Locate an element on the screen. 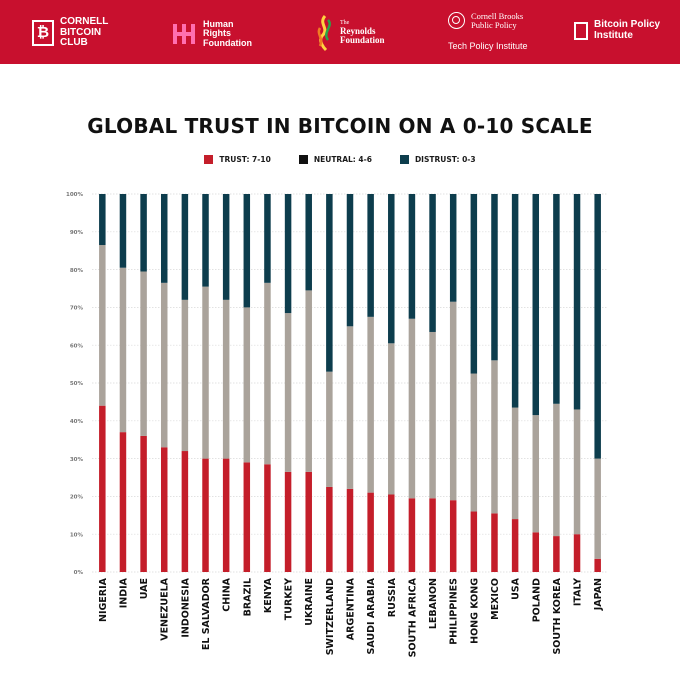 Image resolution: width=680 pixels, height=680 pixels. x-tick-label: ARGENTINA is located at coordinates (351, 608).